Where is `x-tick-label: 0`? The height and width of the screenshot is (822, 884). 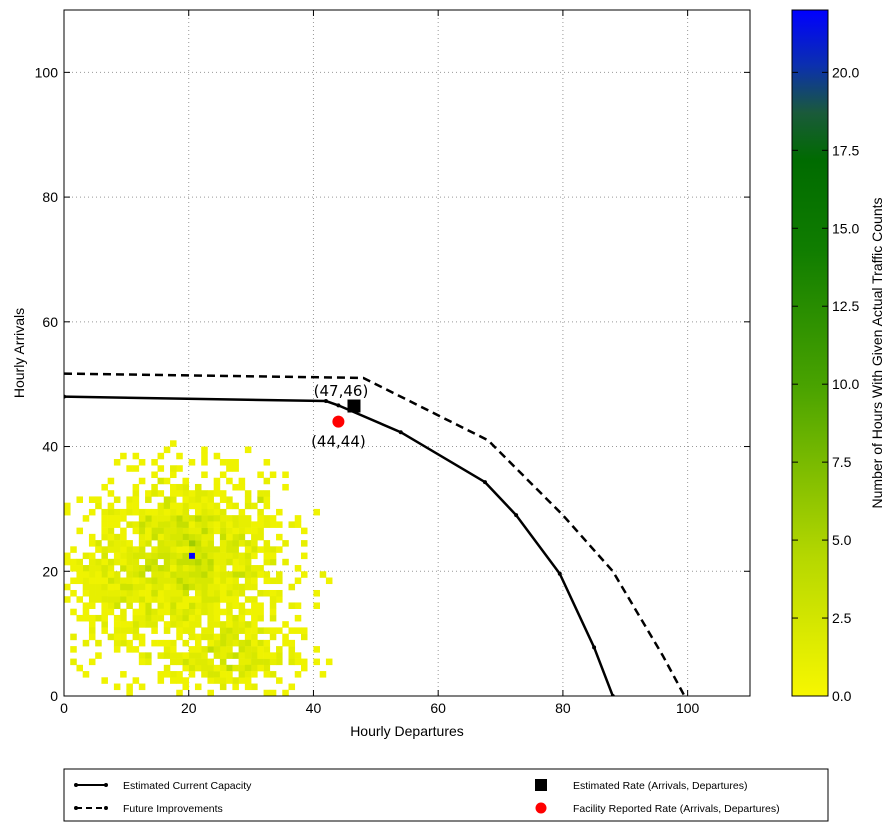
x-tick-label: 0 is located at coordinates (64, 708).